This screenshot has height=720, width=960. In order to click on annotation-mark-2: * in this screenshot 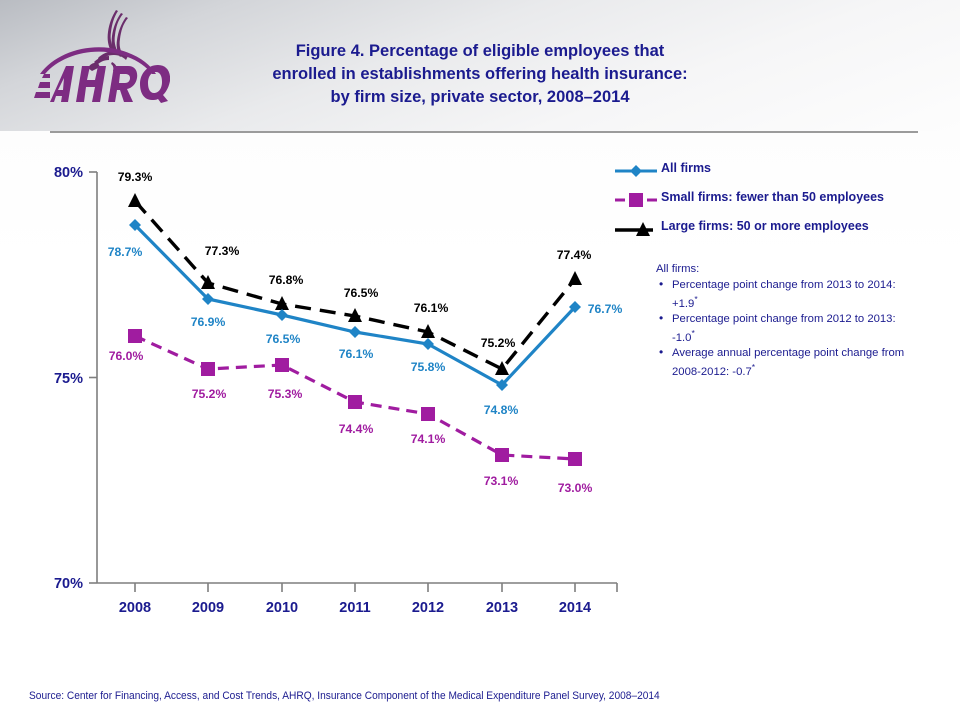, I will do `click(693, 333)`.